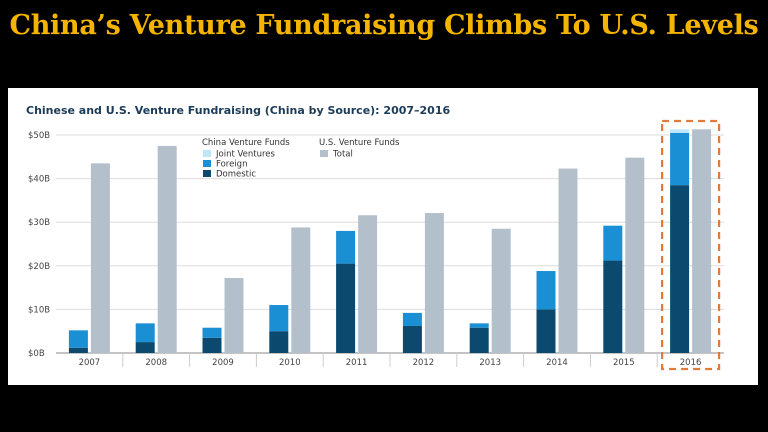 This screenshot has width=768, height=432. Describe the element at coordinates (246, 143) in the screenshot. I see `legend-china-heading: China Venture Funds` at that location.